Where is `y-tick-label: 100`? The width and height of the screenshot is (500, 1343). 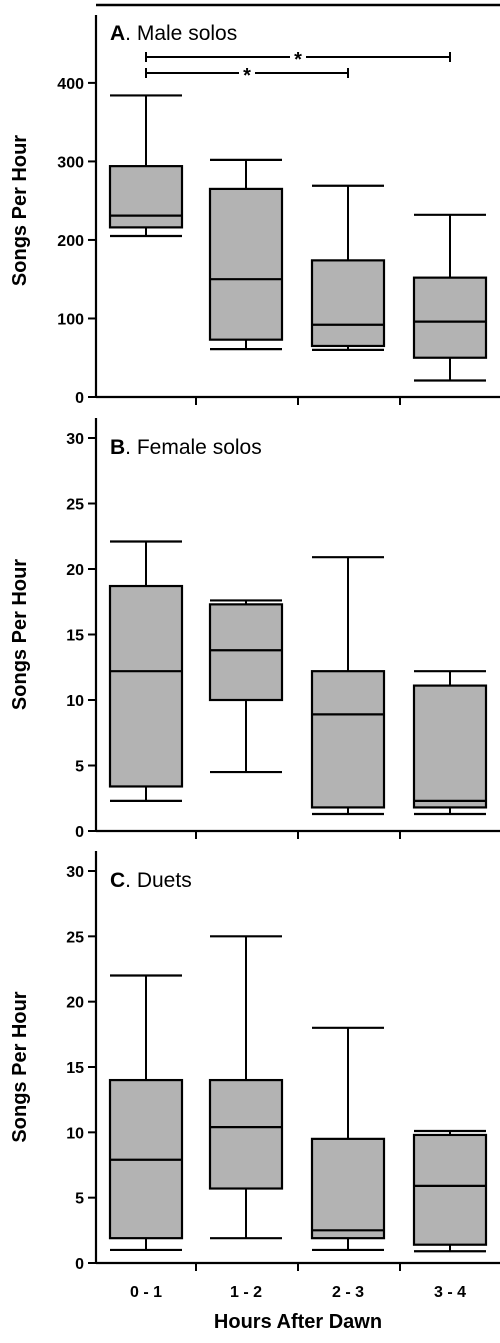
y-tick-label: 100 is located at coordinates (70, 319).